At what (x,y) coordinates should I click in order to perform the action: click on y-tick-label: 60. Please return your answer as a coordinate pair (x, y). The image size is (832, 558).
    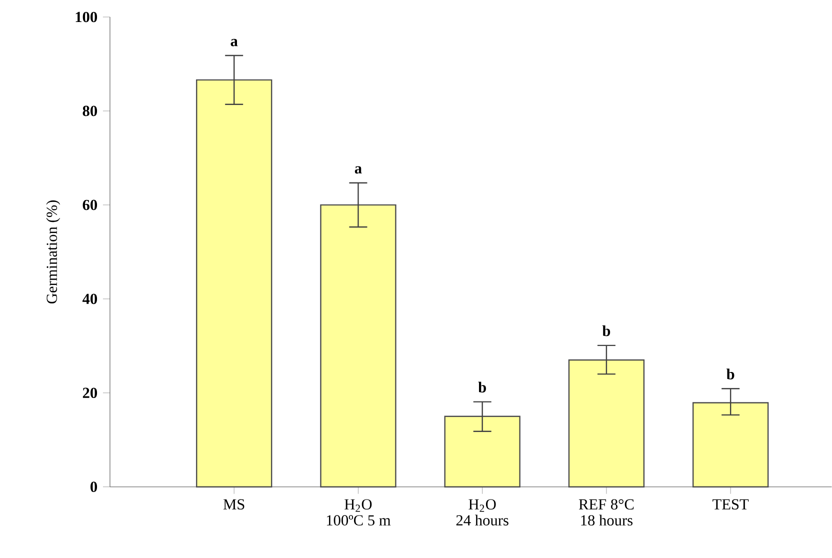
    Looking at the image, I should click on (90, 205).